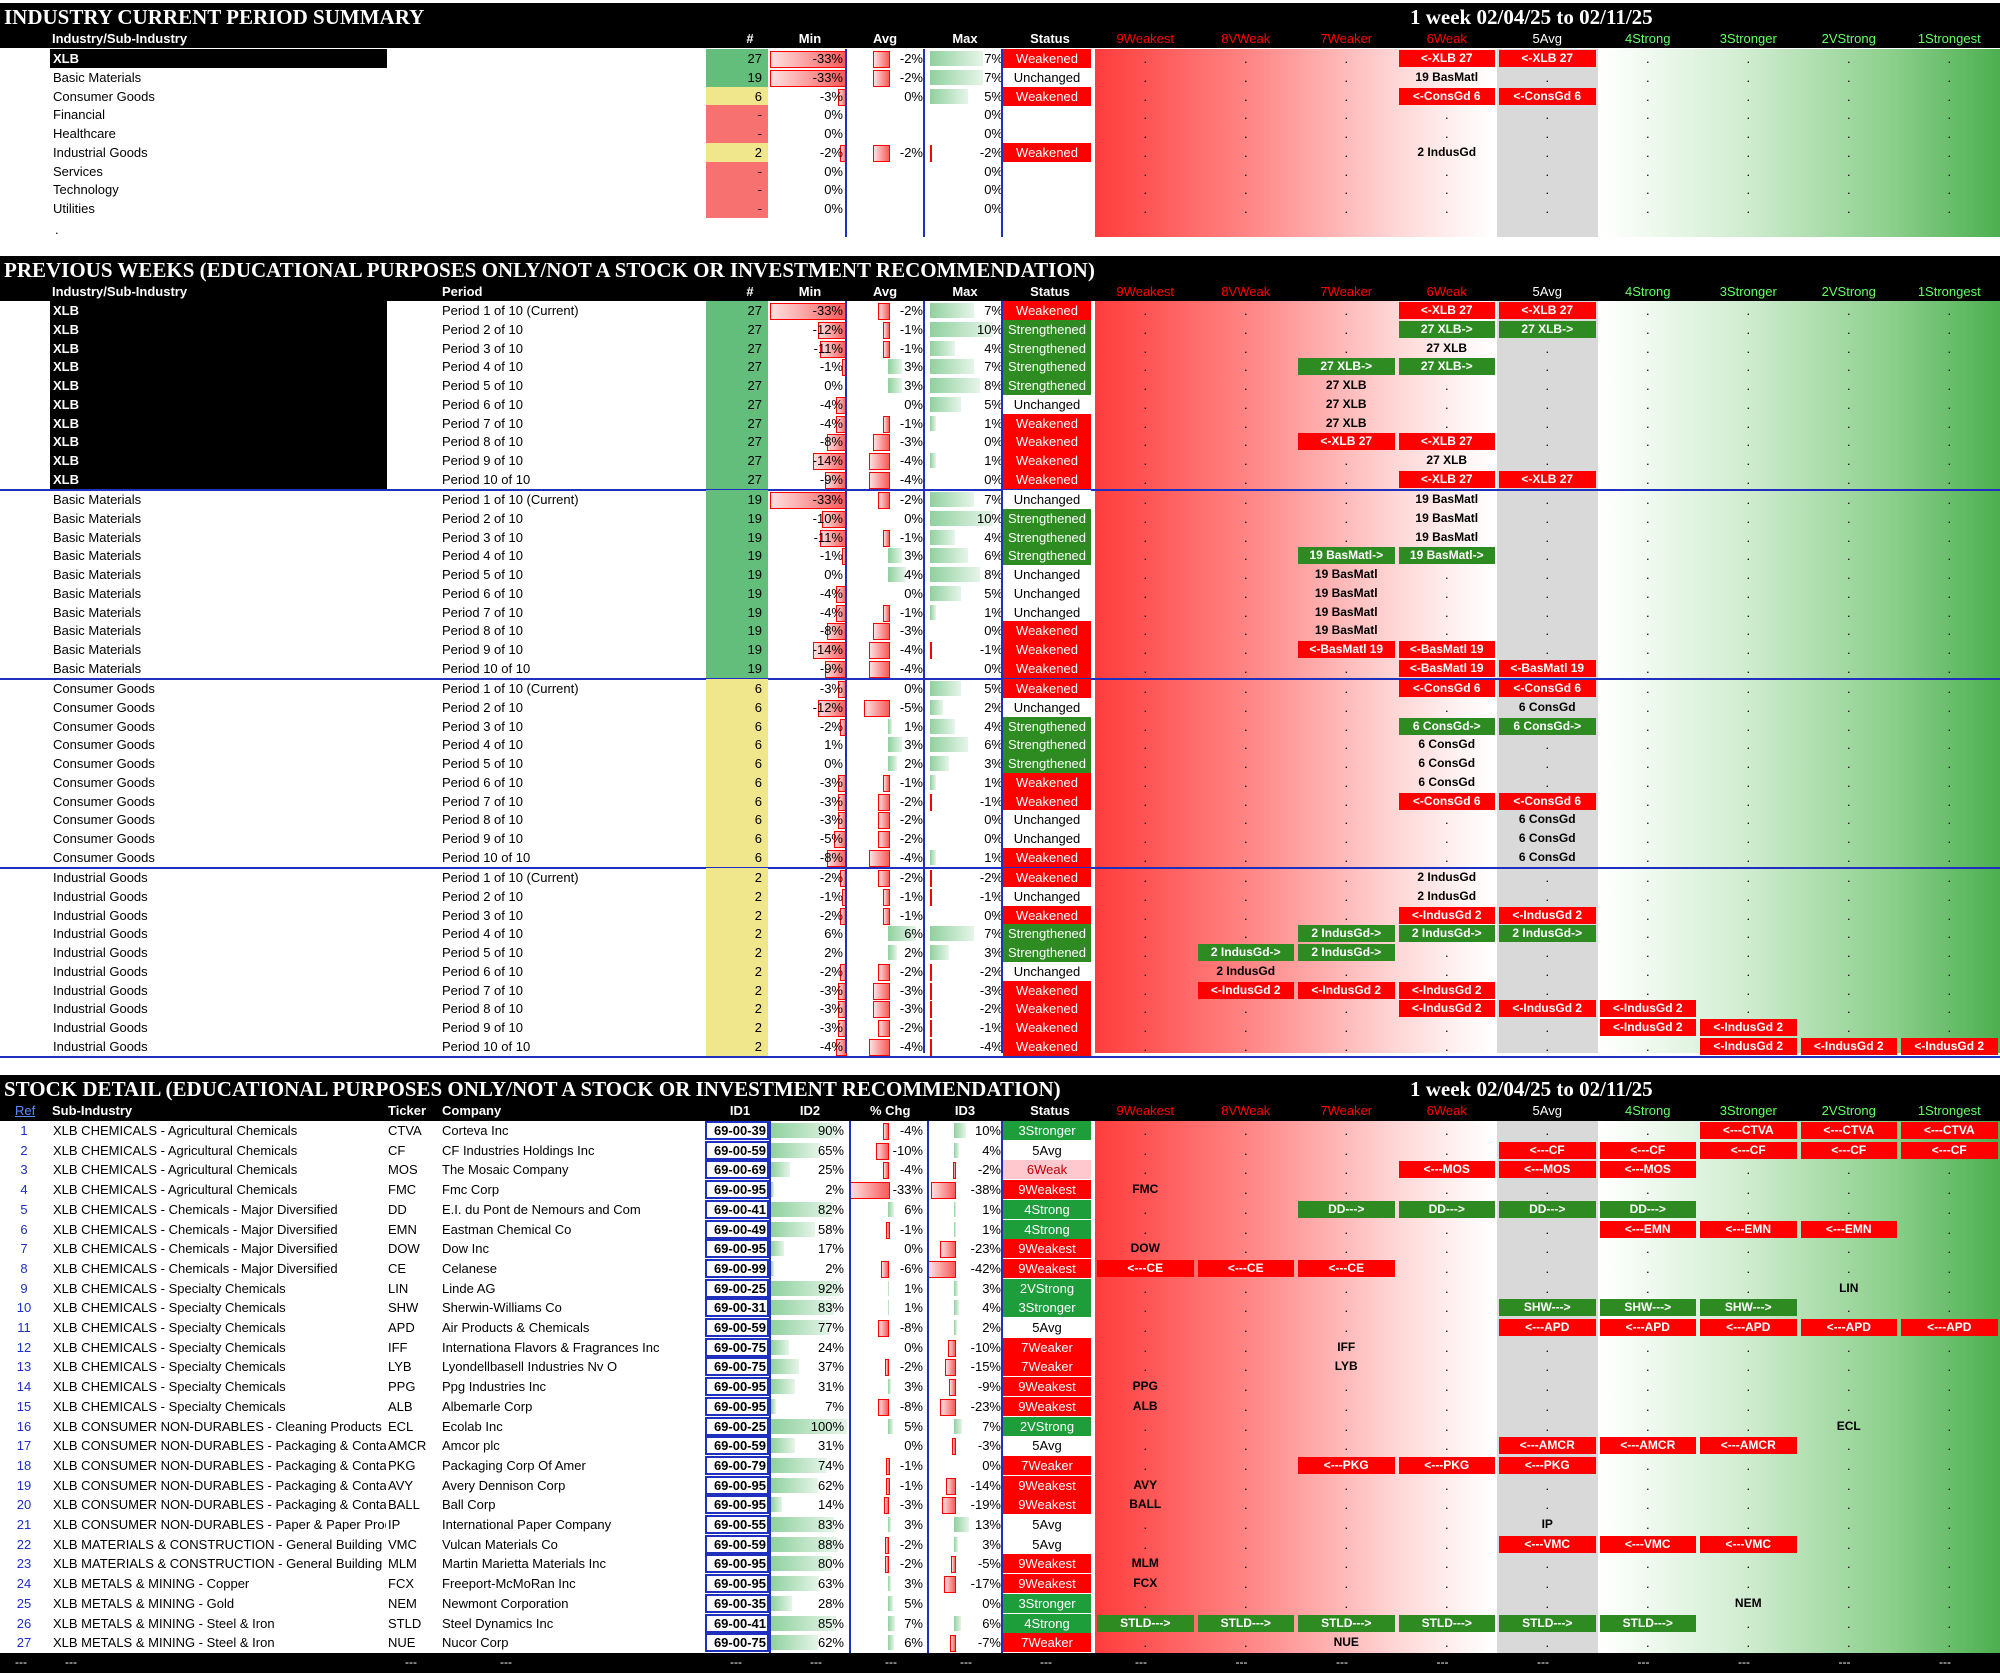 This screenshot has width=2000, height=1673. What do you see at coordinates (739, 1643) in the screenshot?
I see `id1-value: 69-00-75` at bounding box center [739, 1643].